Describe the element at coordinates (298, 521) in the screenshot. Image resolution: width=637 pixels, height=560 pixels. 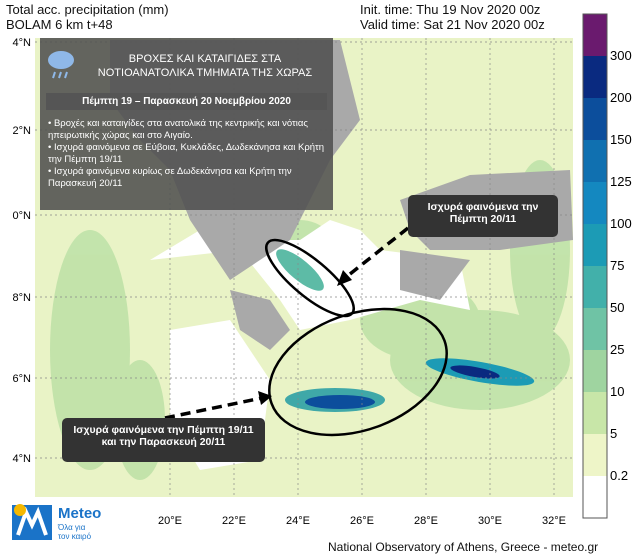
I see `lon-label: 24°E` at that location.